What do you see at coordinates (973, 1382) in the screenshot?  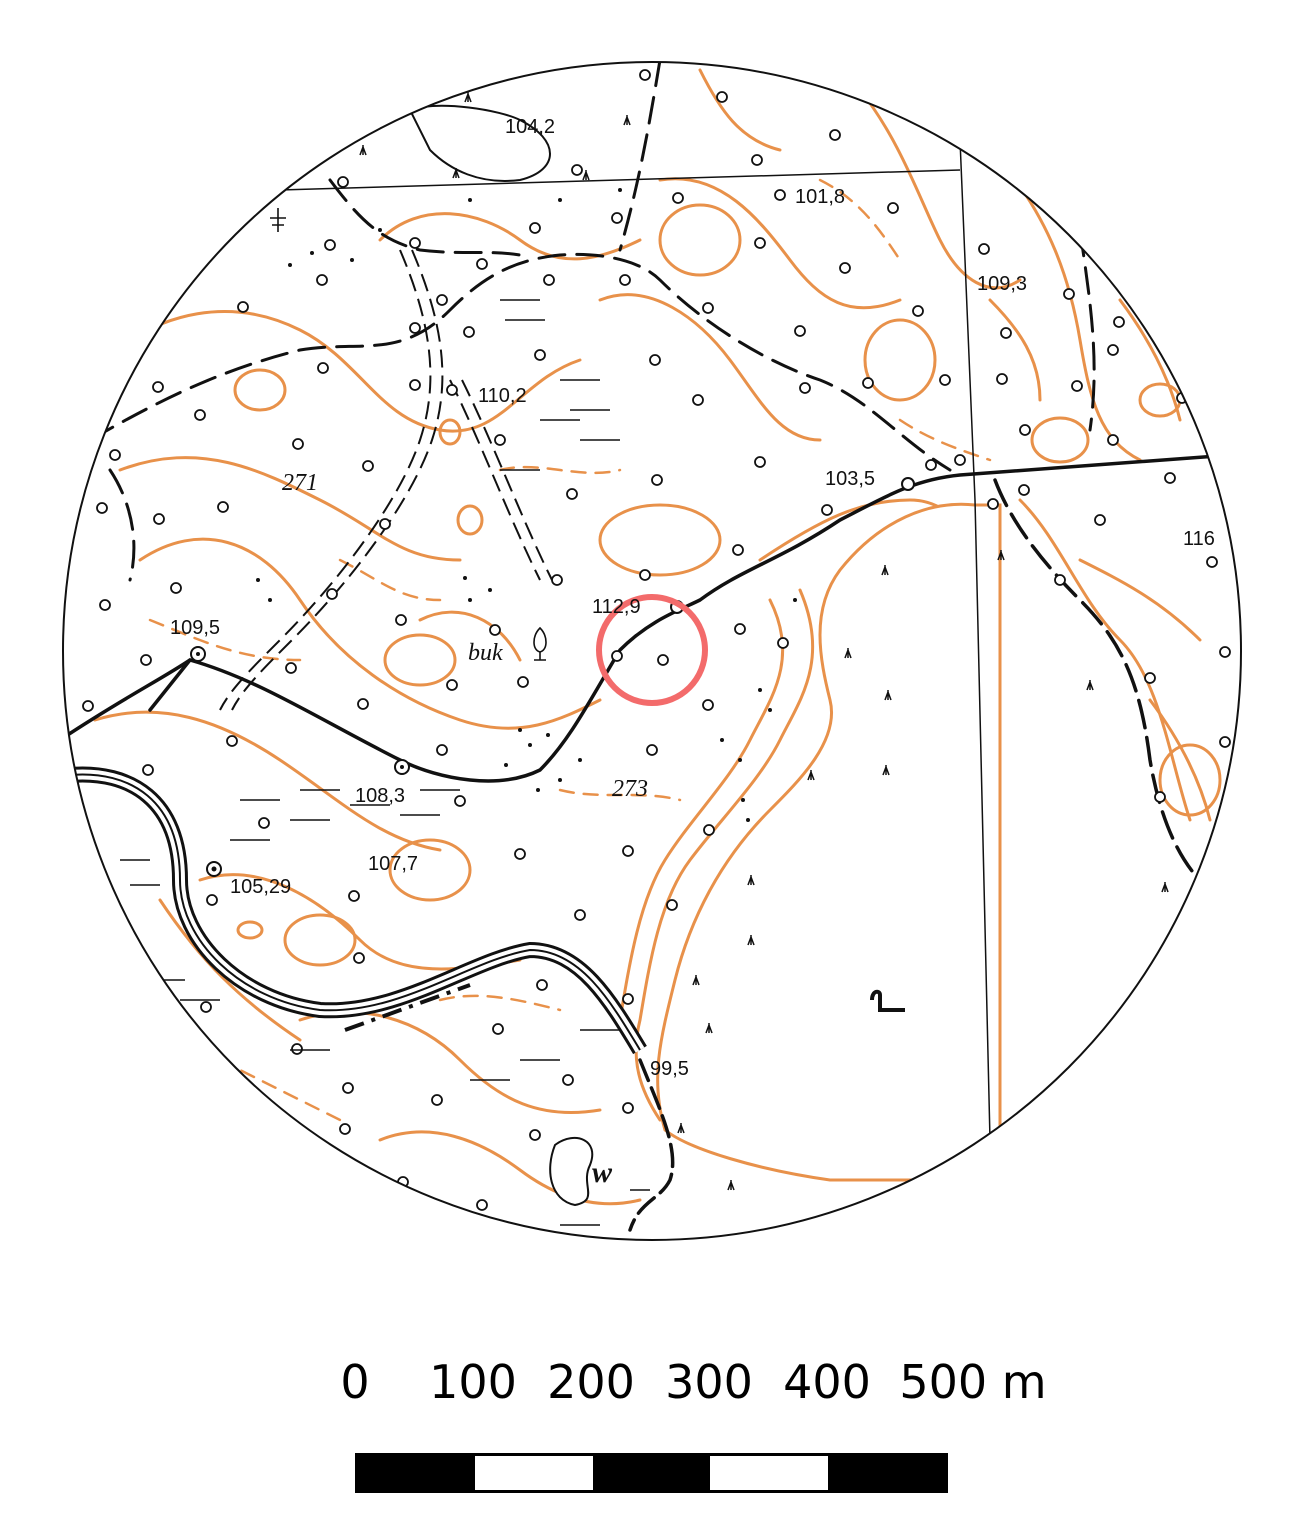 I see `scale-label: 500 m` at bounding box center [973, 1382].